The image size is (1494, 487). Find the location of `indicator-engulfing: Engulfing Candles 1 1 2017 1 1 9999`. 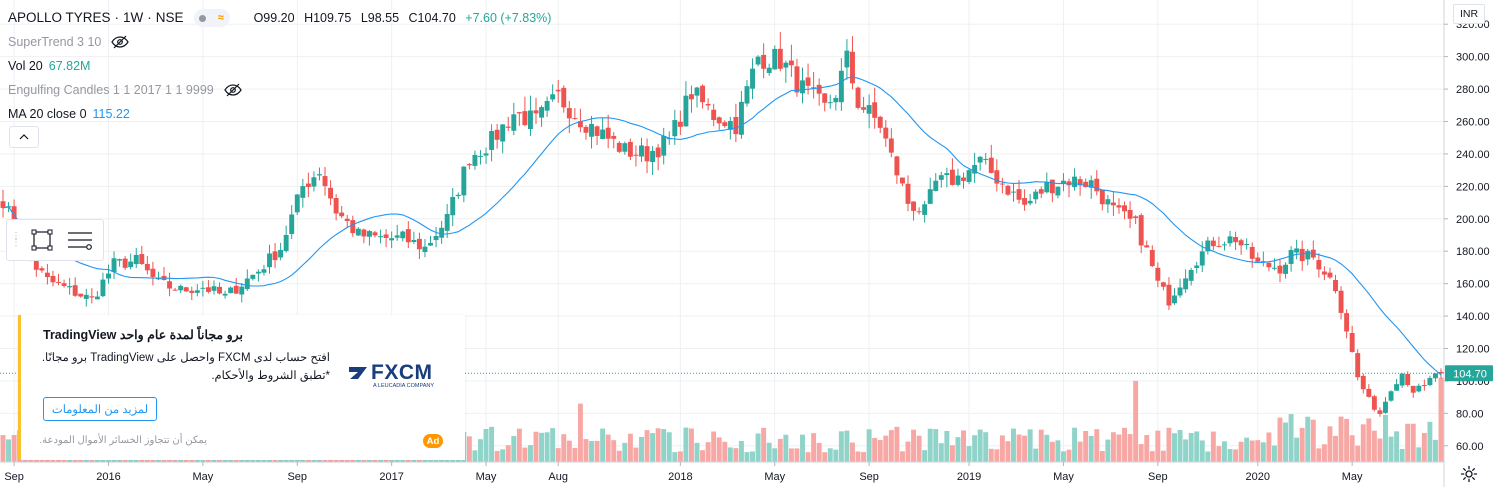

indicator-engulfing: Engulfing Candles 1 1 2017 1 1 9999 is located at coordinates (279, 90).